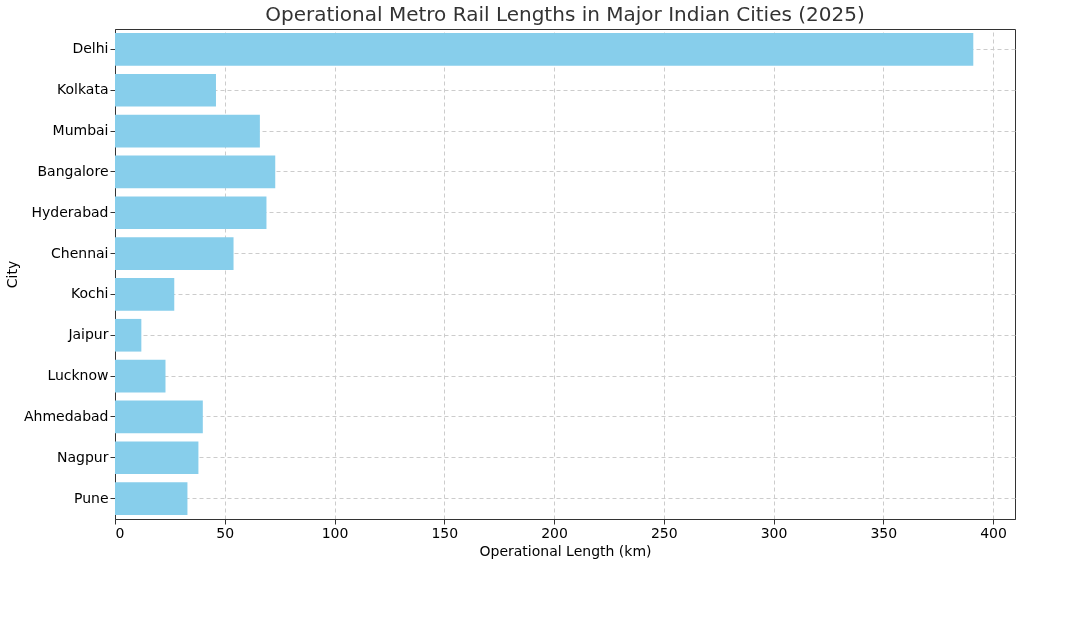 The image size is (1072, 627). What do you see at coordinates (554, 532) in the screenshot?
I see `x-tick-label: 200` at bounding box center [554, 532].